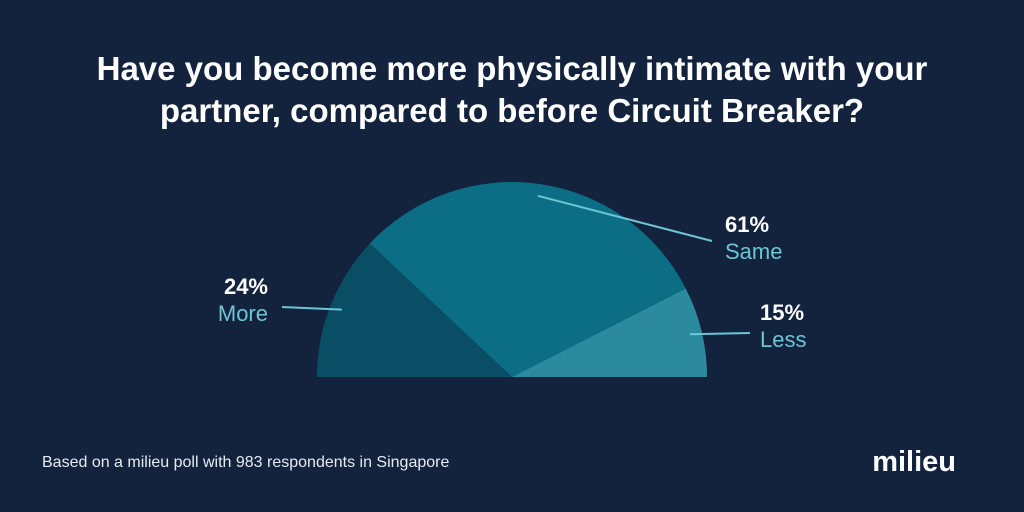 The width and height of the screenshot is (1024, 512). Describe the element at coordinates (747, 224) in the screenshot. I see `value-label-same: 61%` at that location.